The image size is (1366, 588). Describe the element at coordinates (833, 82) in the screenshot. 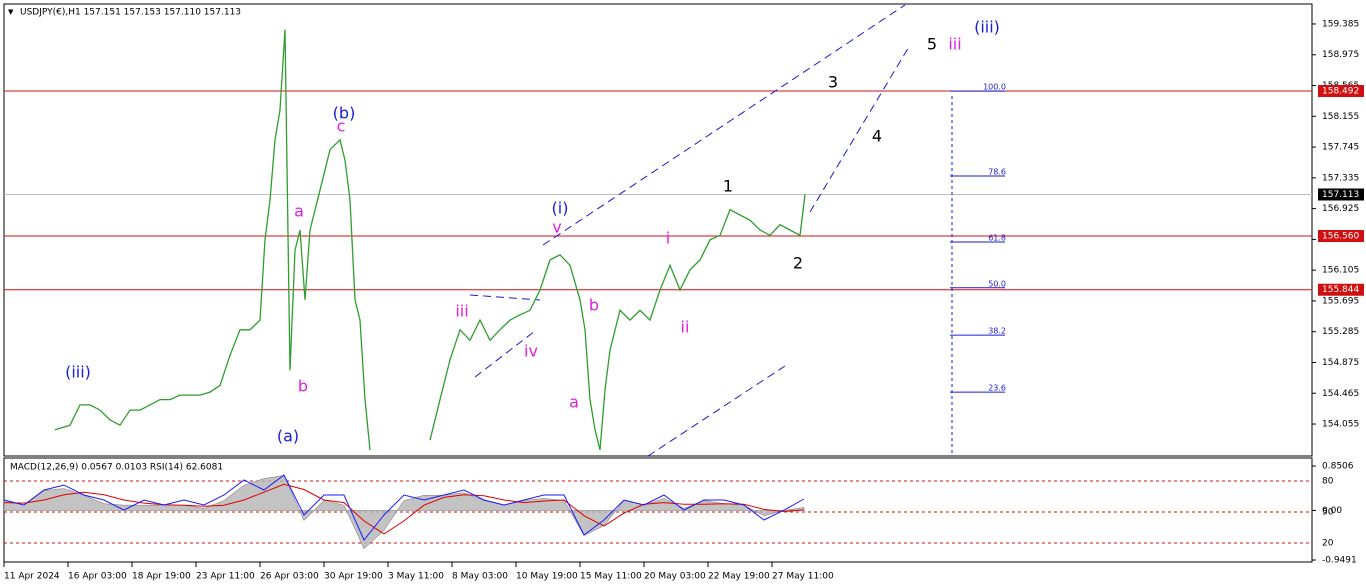

I see `wave-label: 3` at that location.